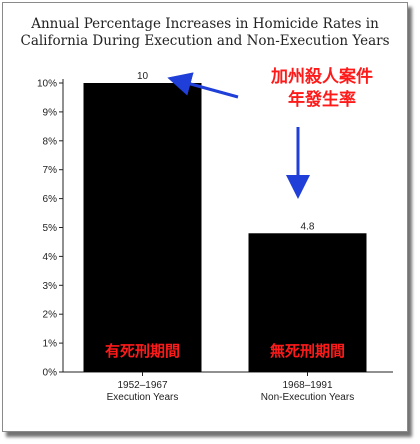 Image resolution: width=420 pixels, height=444 pixels. Describe the element at coordinates (143, 397) in the screenshot. I see `x-tick-label: Execution Years` at that location.